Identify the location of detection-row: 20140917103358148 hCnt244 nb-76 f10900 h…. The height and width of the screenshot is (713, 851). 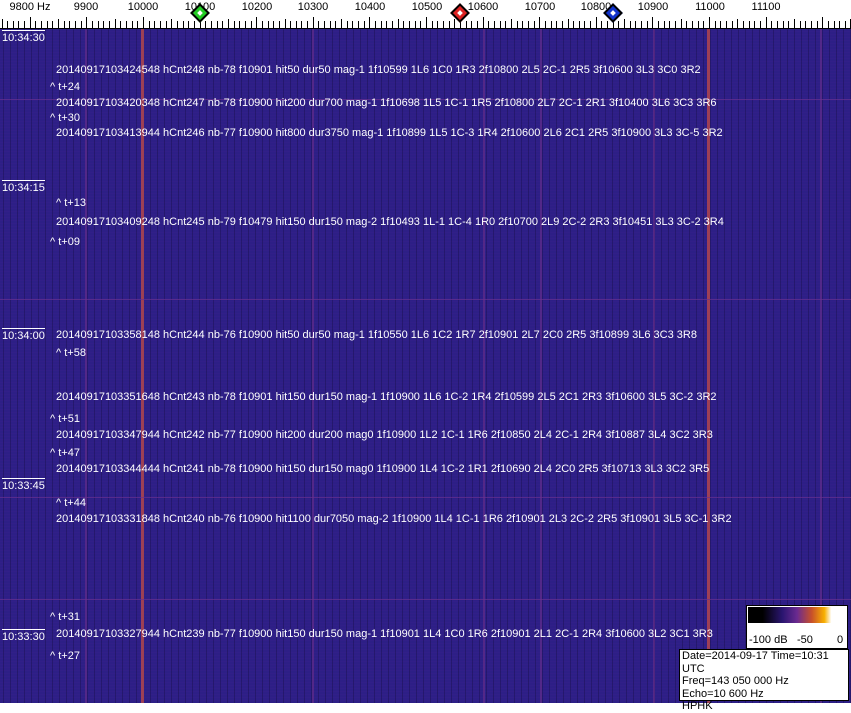
(376, 335).